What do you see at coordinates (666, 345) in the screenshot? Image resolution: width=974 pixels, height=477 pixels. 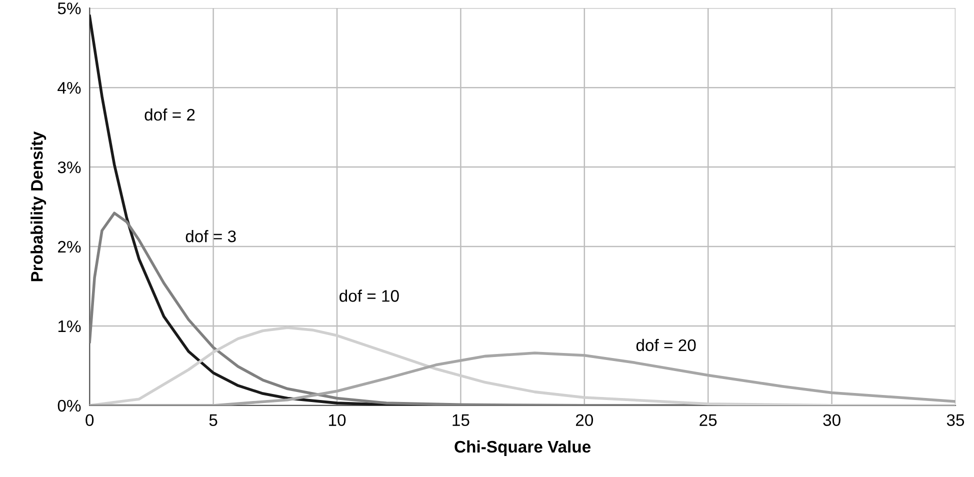 I see `series-label: dof = 20` at bounding box center [666, 345].